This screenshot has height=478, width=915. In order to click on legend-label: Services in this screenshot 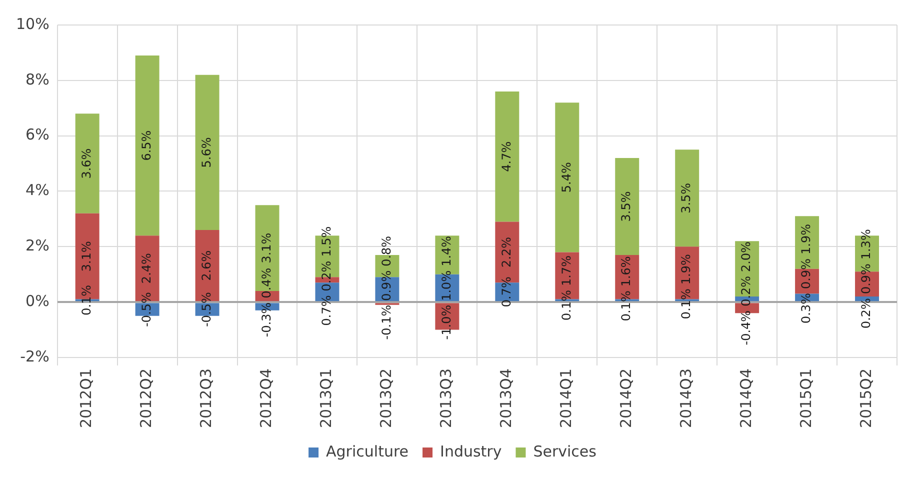, I will do `click(565, 451)`.